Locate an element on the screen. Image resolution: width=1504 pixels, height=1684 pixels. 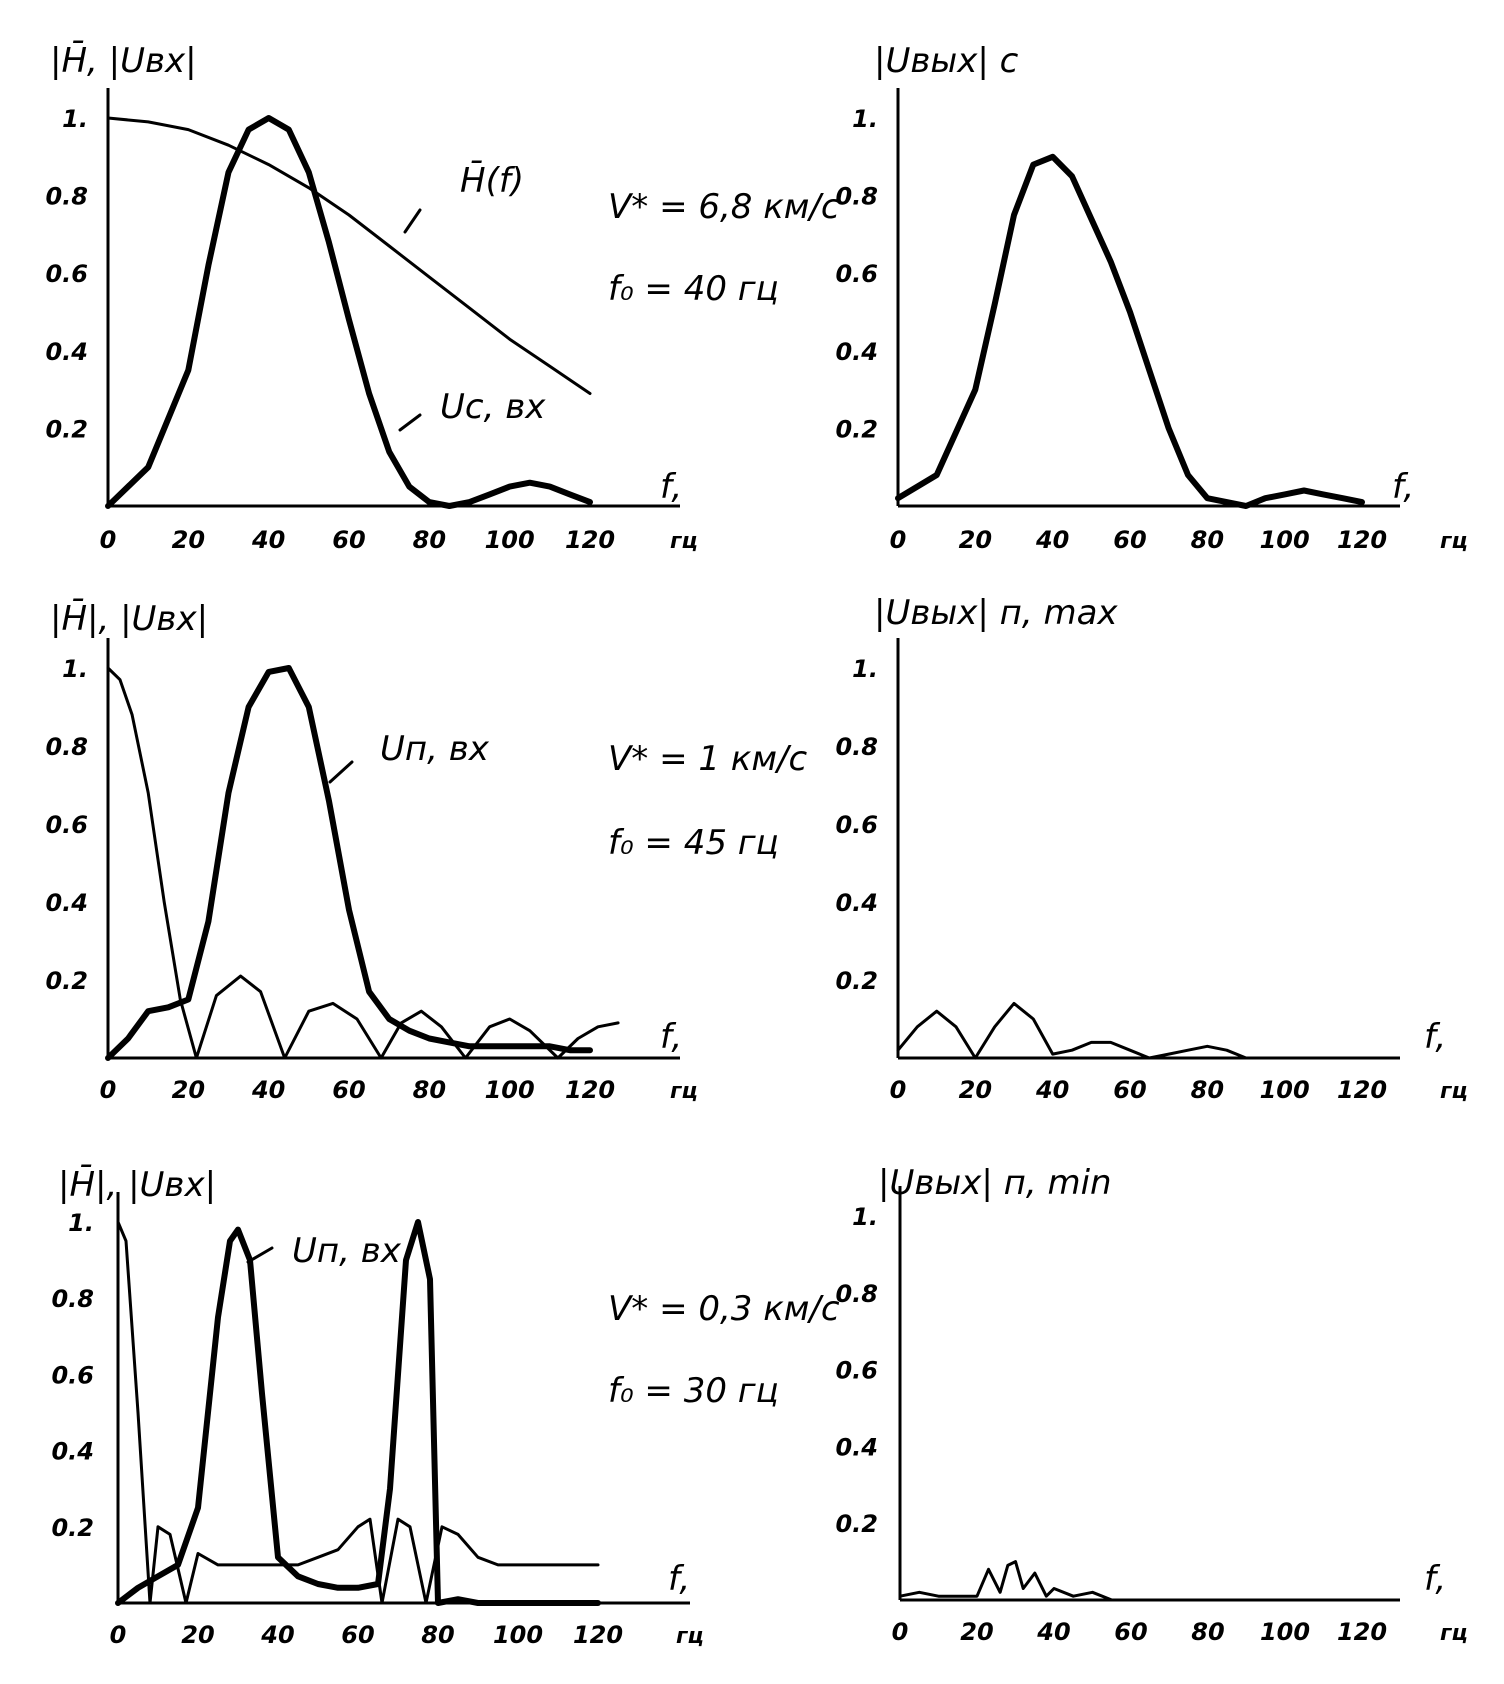
velocity-annotation: V* = 6,8 км/с is located at coordinates (724, 207).